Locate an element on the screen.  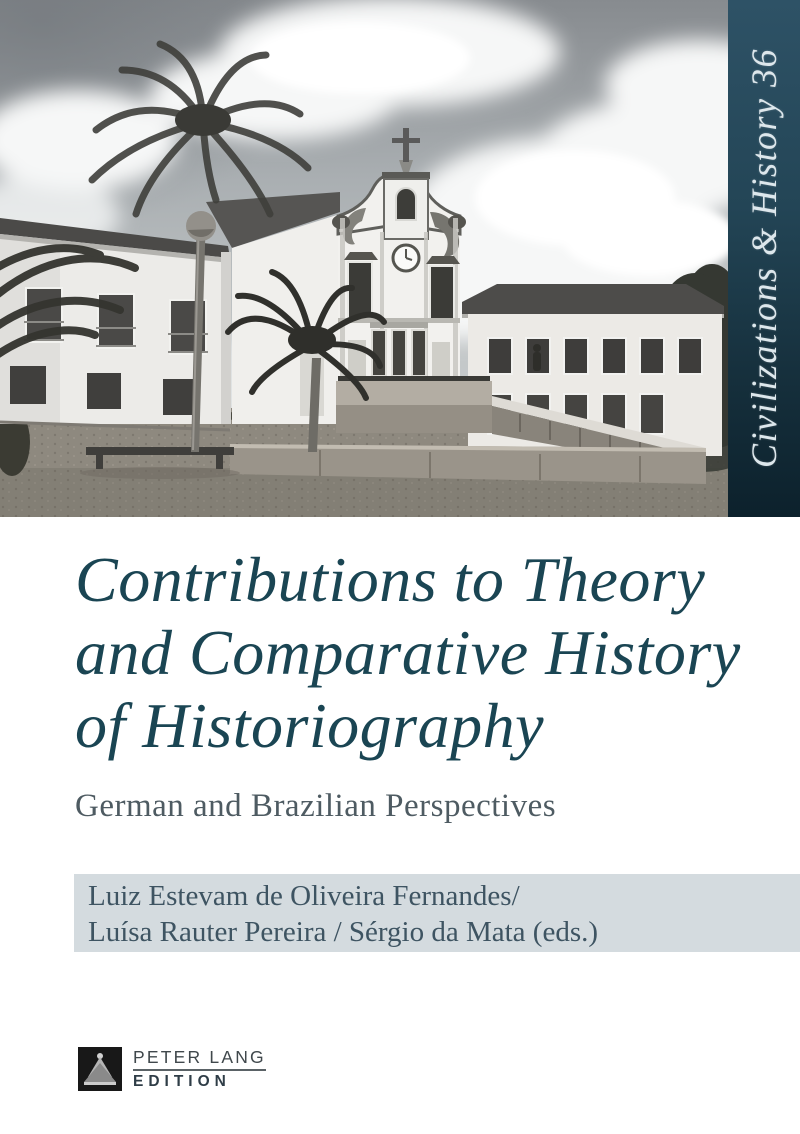
title-line: Contributions to Theory is located at coordinates (390, 579).